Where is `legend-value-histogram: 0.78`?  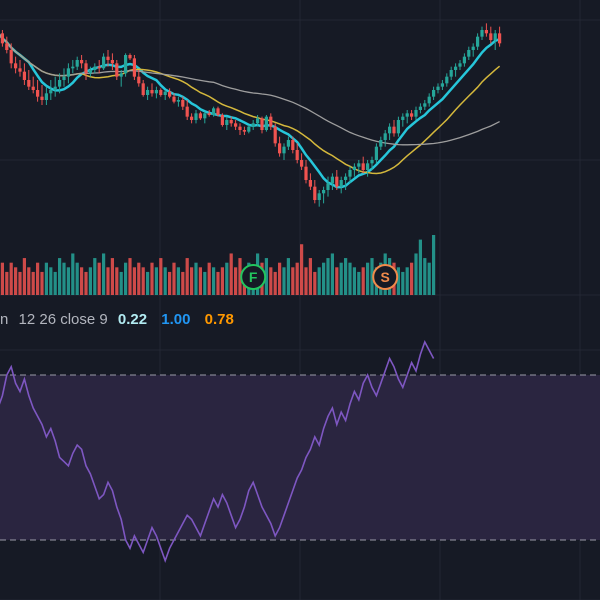 legend-value-histogram: 0.78 is located at coordinates (219, 319).